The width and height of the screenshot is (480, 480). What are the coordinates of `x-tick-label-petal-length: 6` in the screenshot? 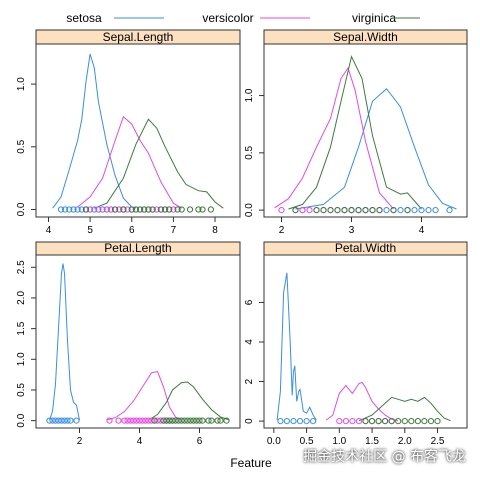 It's located at (200, 441).